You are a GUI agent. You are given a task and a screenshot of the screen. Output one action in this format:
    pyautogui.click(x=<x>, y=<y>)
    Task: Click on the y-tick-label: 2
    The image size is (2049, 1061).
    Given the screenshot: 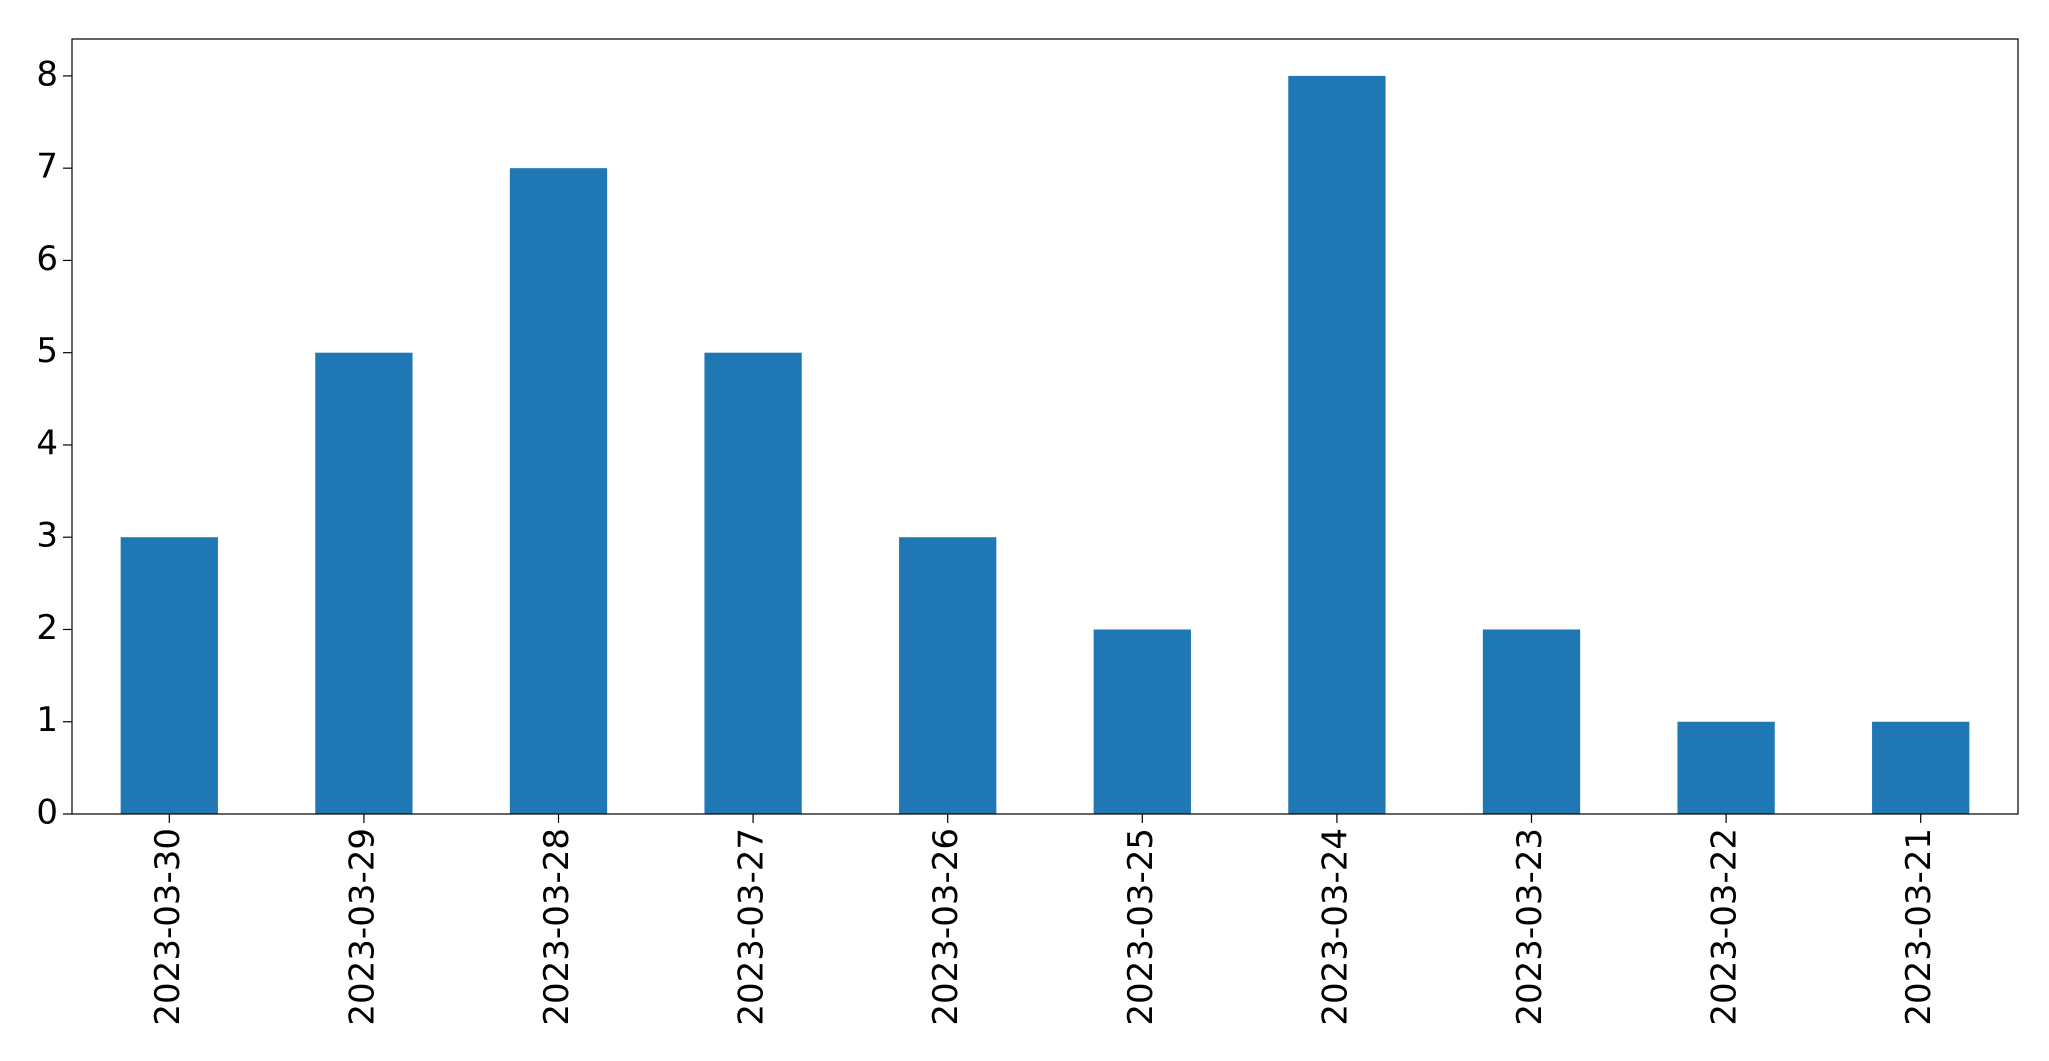 What is the action you would take?
    pyautogui.click(x=47, y=628)
    